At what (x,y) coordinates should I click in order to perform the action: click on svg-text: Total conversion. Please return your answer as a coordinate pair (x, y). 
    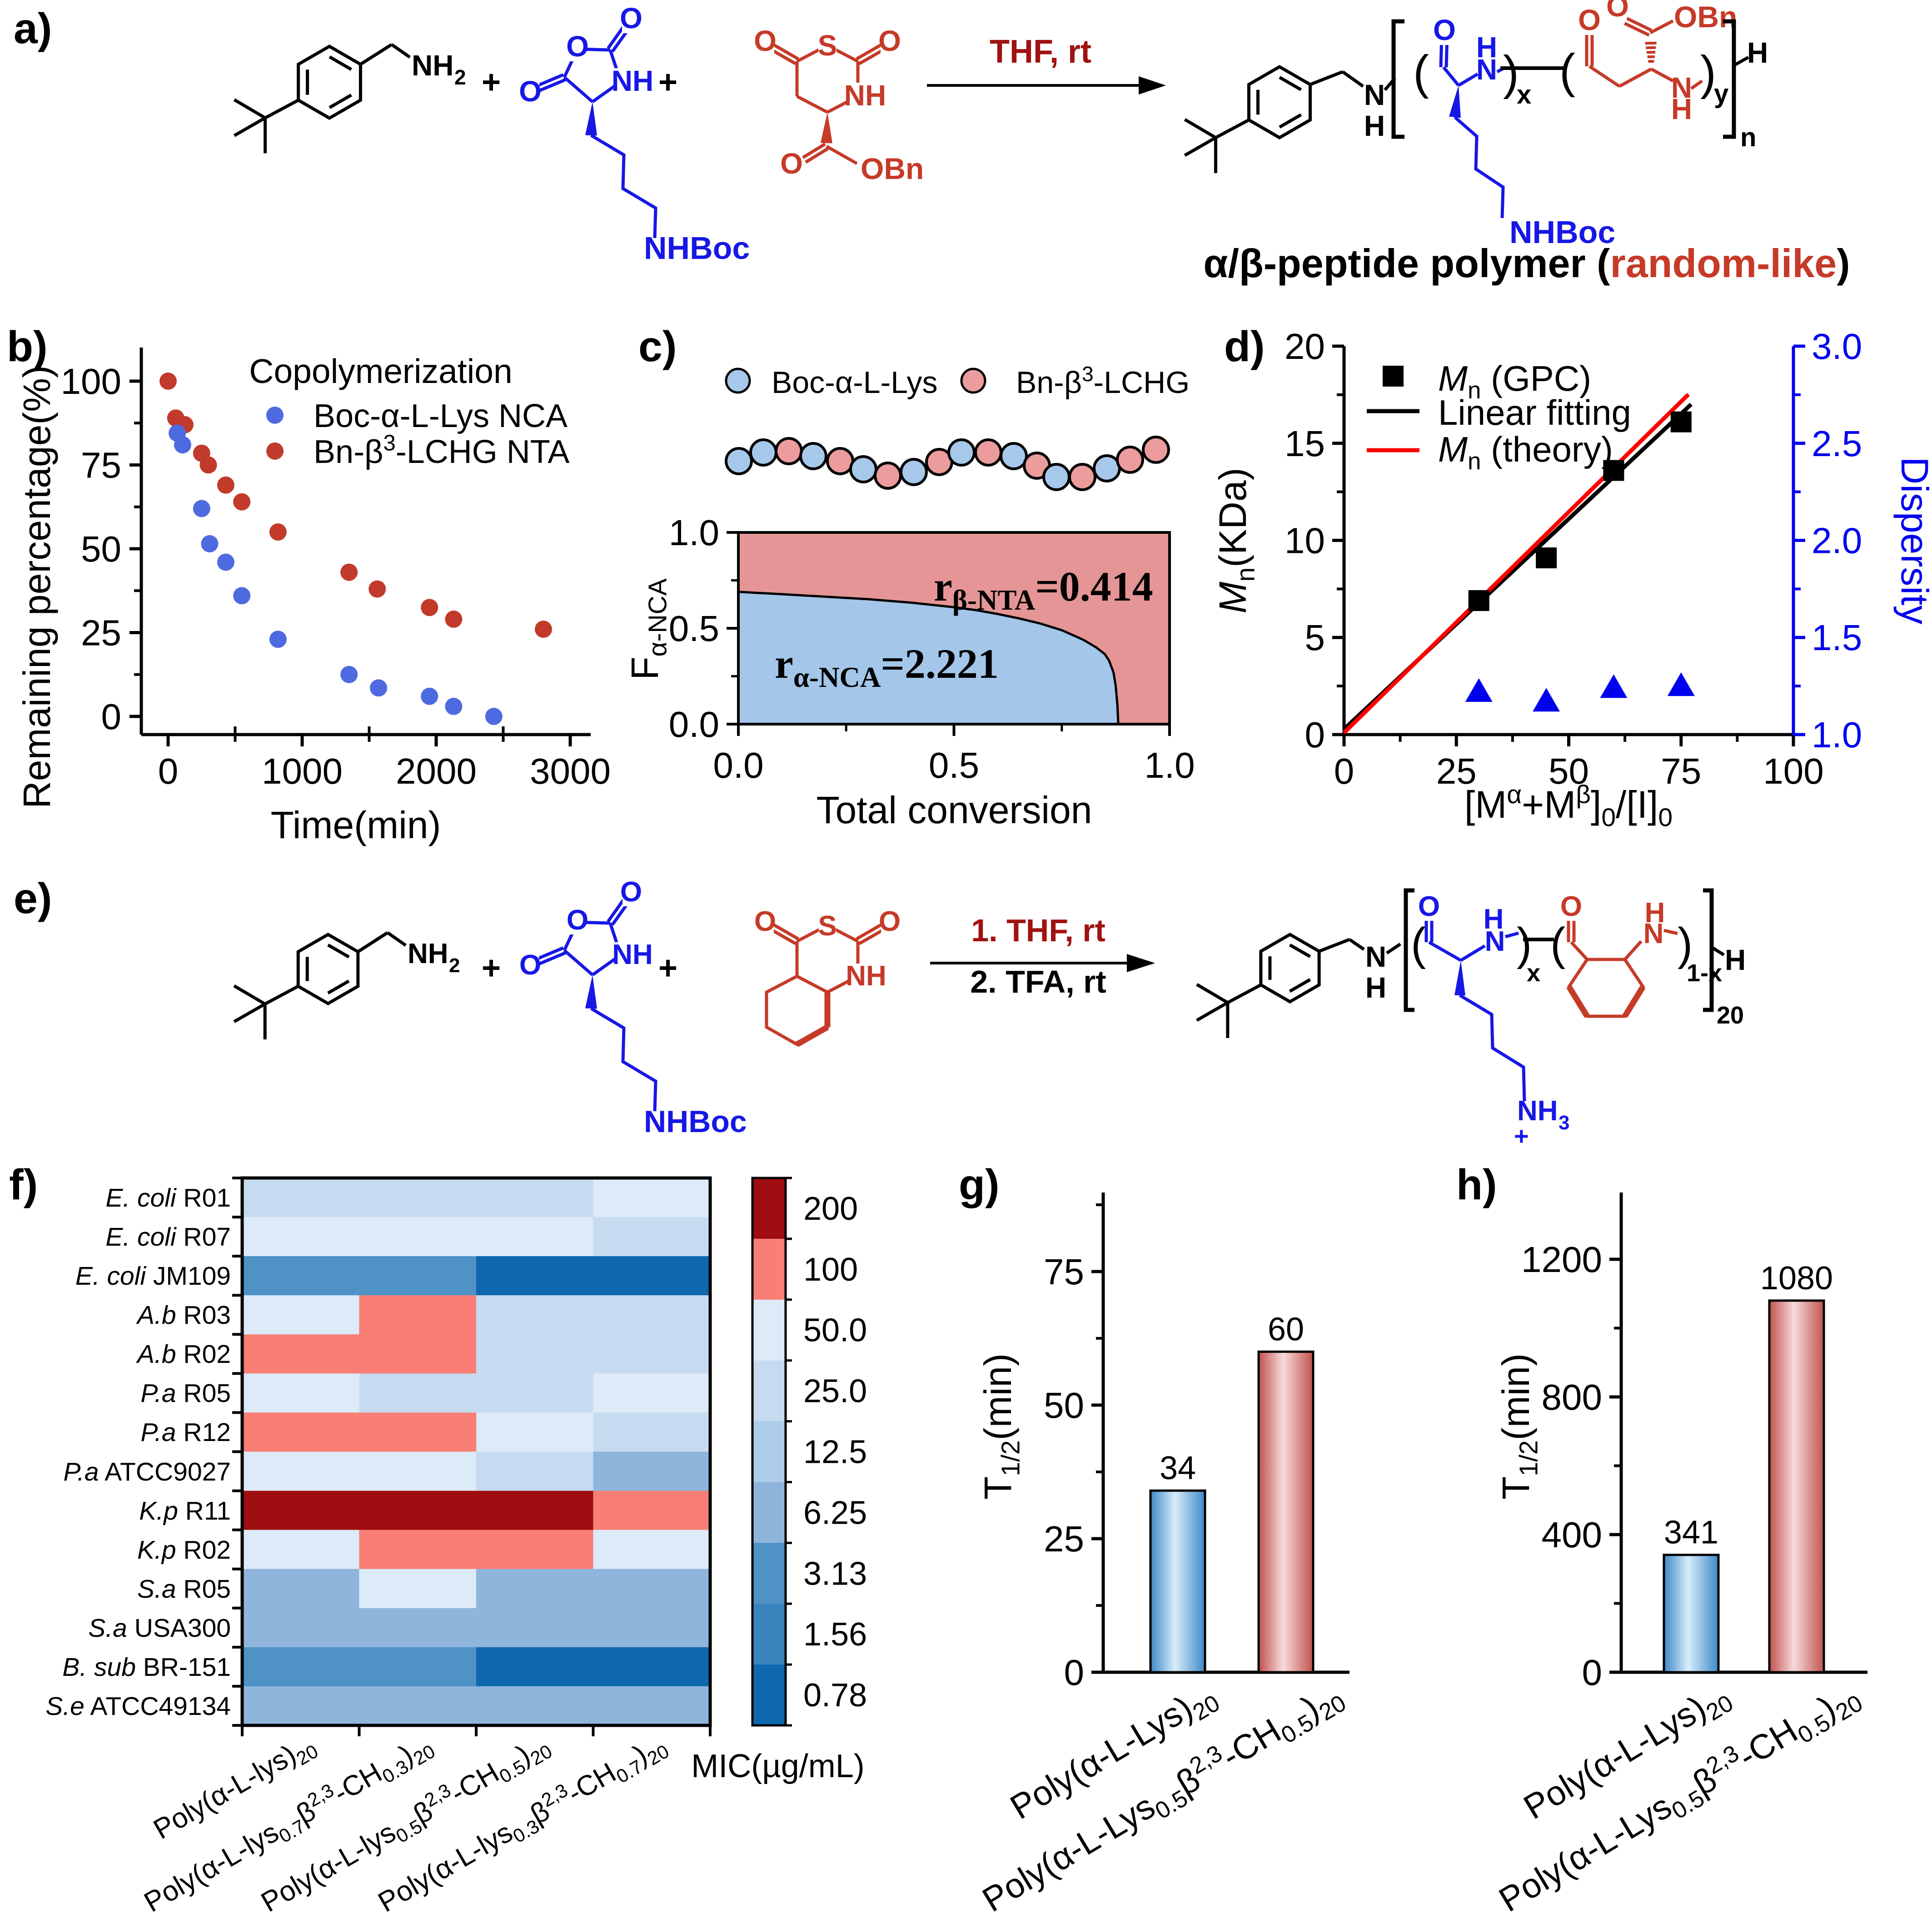
    Looking at the image, I should click on (955, 810).